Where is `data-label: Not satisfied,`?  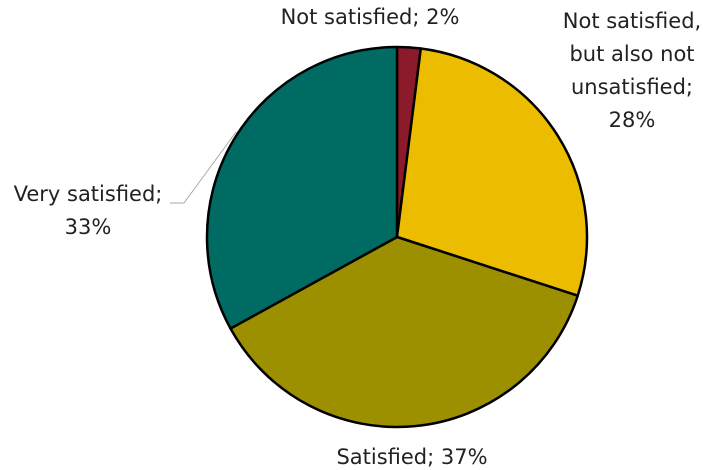 data-label: Not satisfied, is located at coordinates (632, 21).